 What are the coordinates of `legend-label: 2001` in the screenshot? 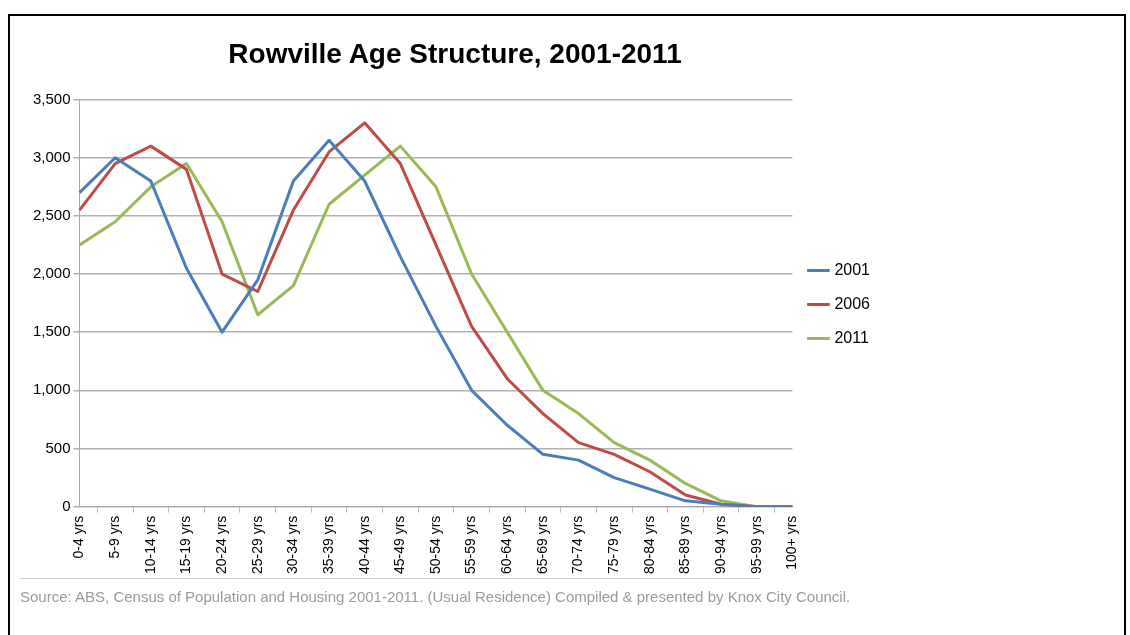 It's located at (852, 269).